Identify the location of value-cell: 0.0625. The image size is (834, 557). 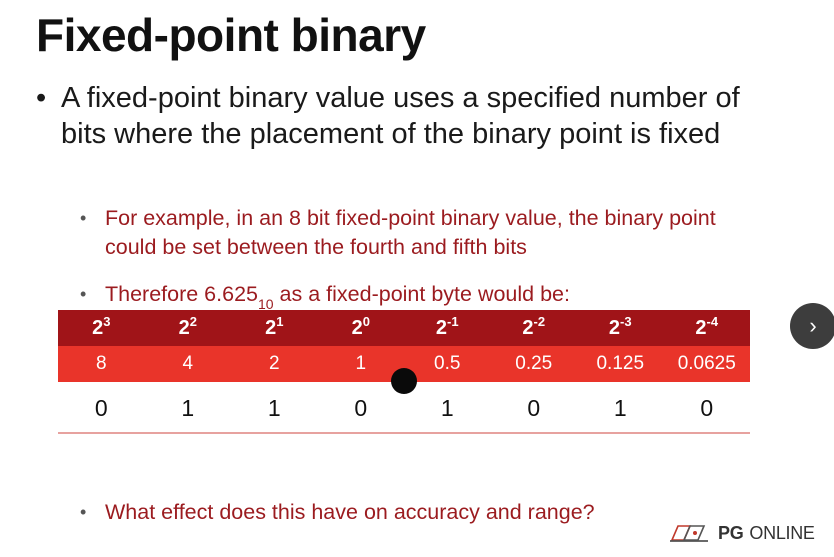
(706, 363).